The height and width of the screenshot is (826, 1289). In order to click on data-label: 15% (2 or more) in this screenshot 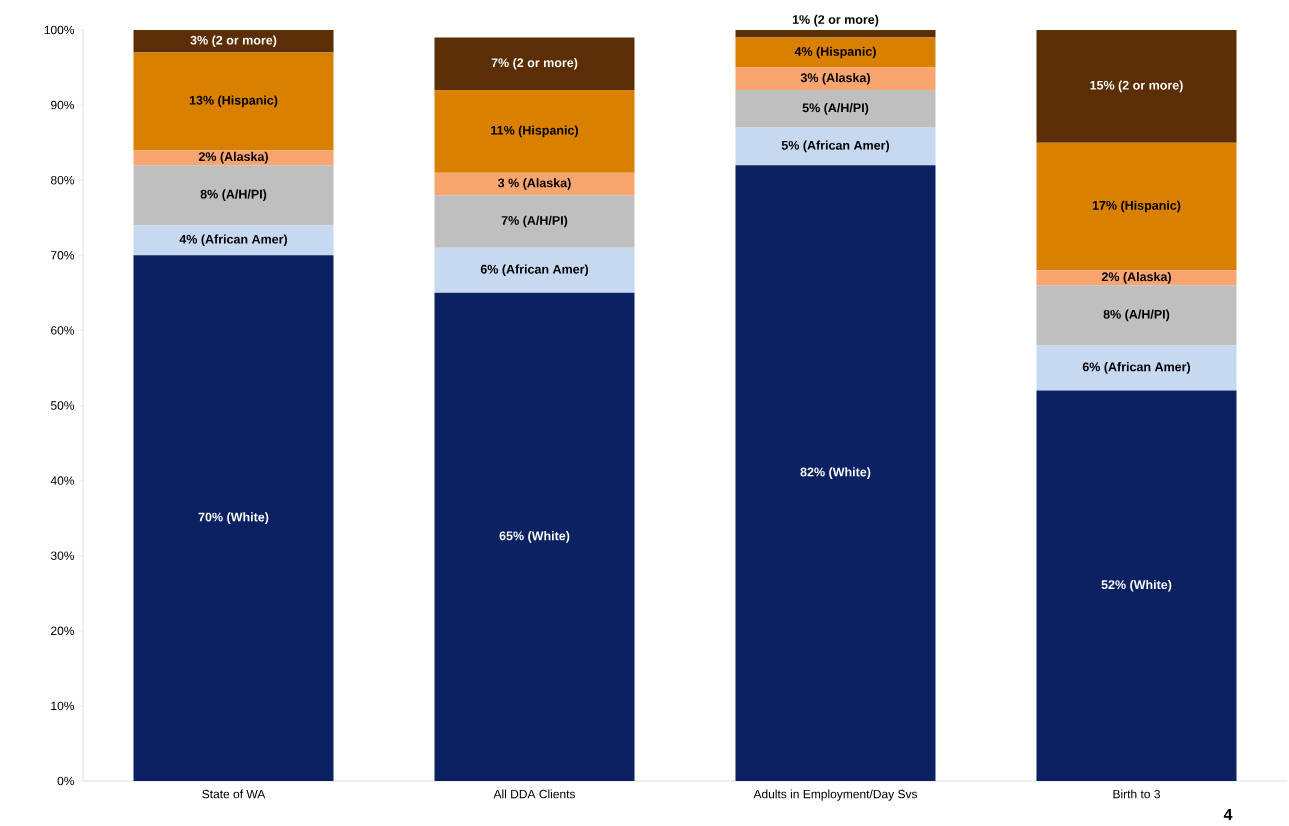, I will do `click(1136, 86)`.